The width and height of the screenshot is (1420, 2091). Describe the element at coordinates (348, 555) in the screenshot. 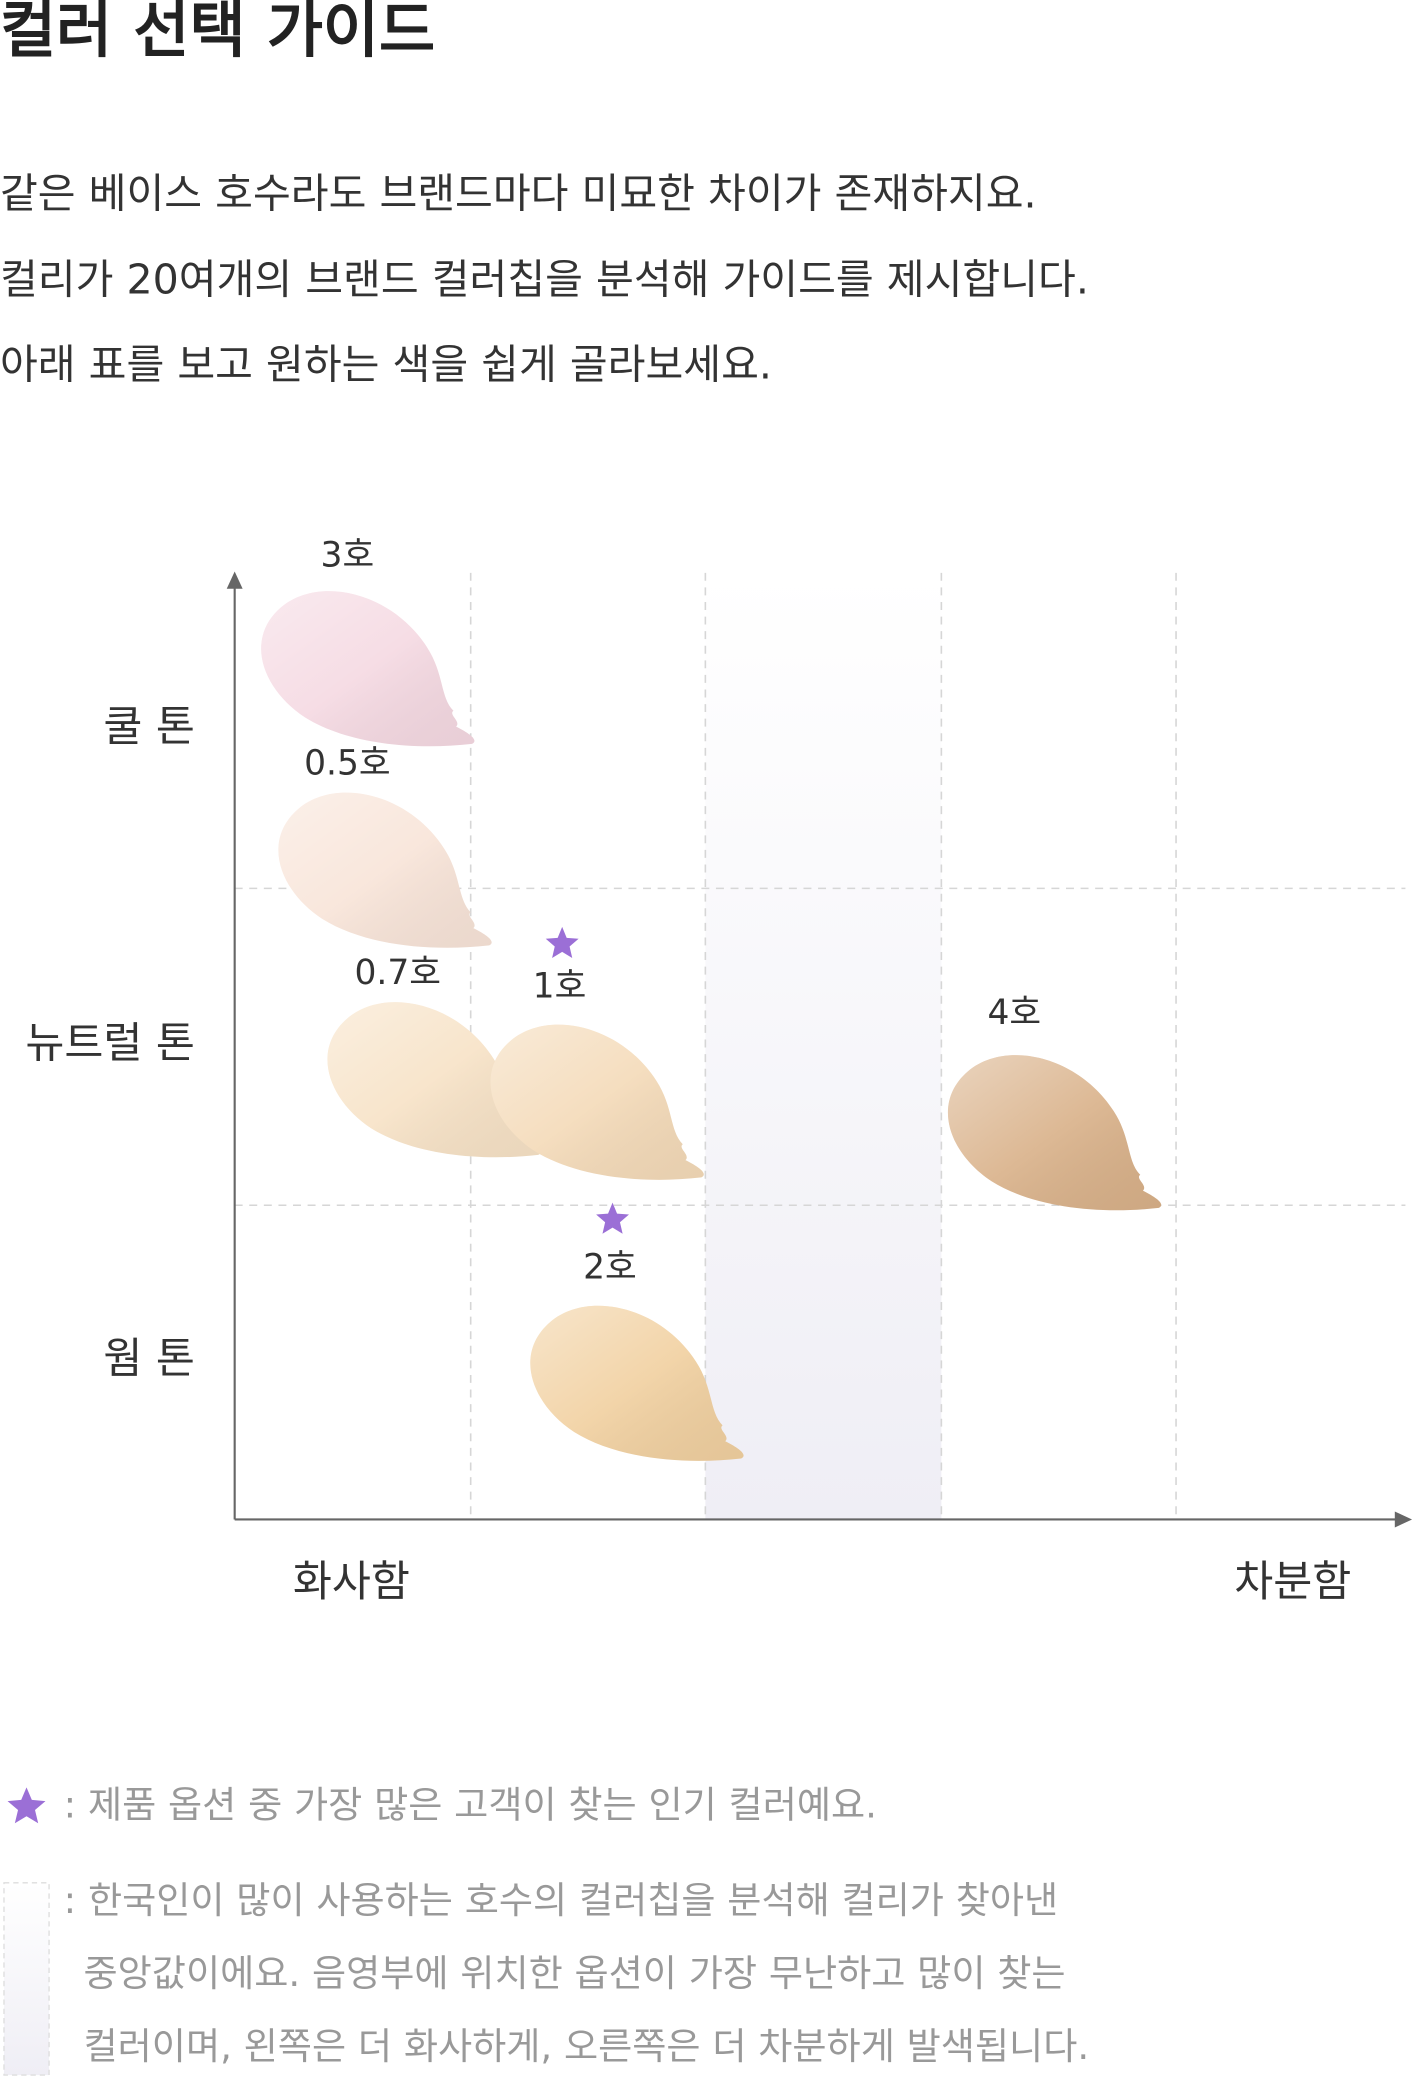

I see `swatch-label: 3호` at that location.